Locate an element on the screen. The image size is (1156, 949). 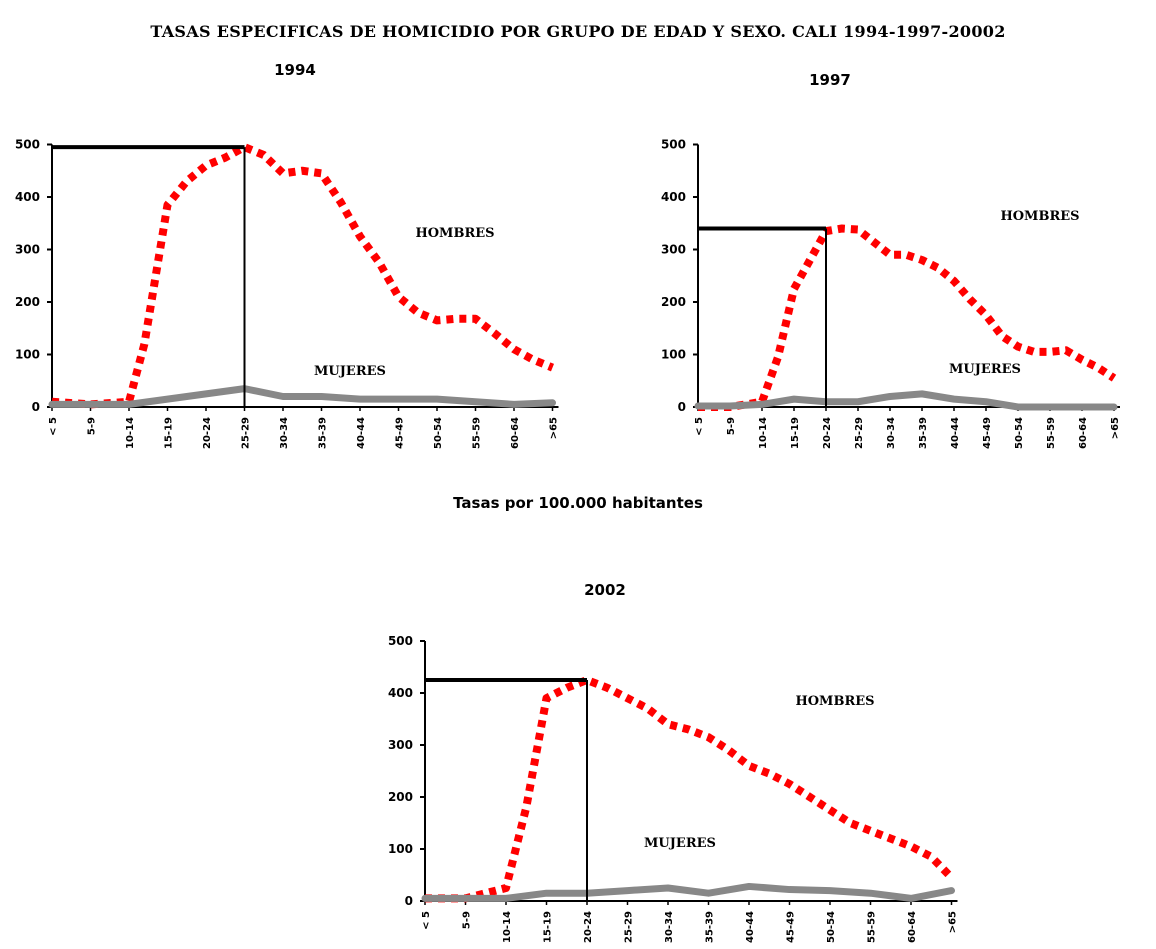
chart-title: 2002 is located at coordinates (605, 590).